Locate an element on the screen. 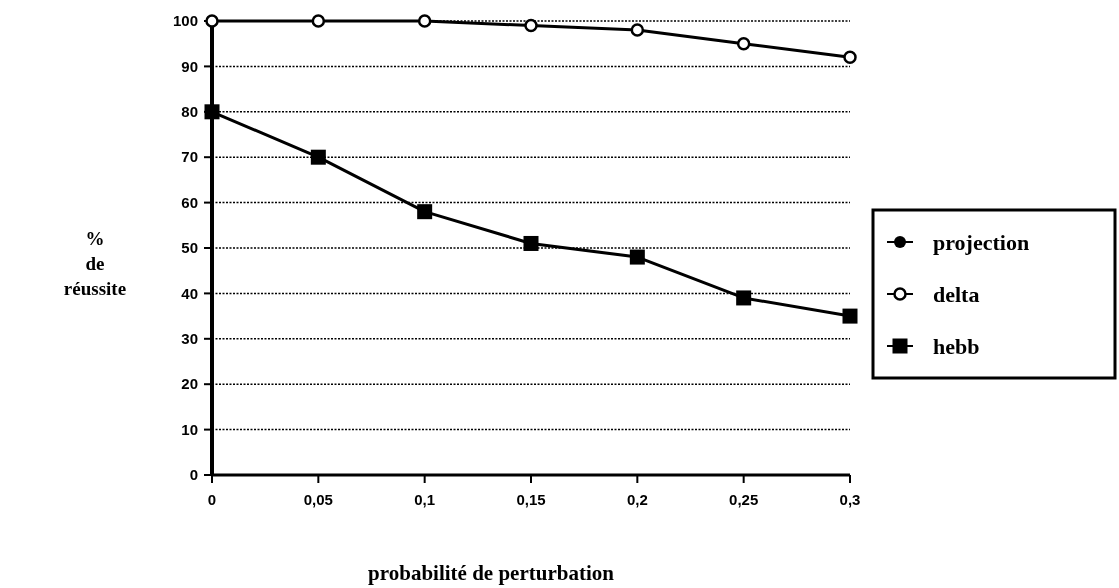  x-tick-label: 0,05 is located at coordinates (318, 499).